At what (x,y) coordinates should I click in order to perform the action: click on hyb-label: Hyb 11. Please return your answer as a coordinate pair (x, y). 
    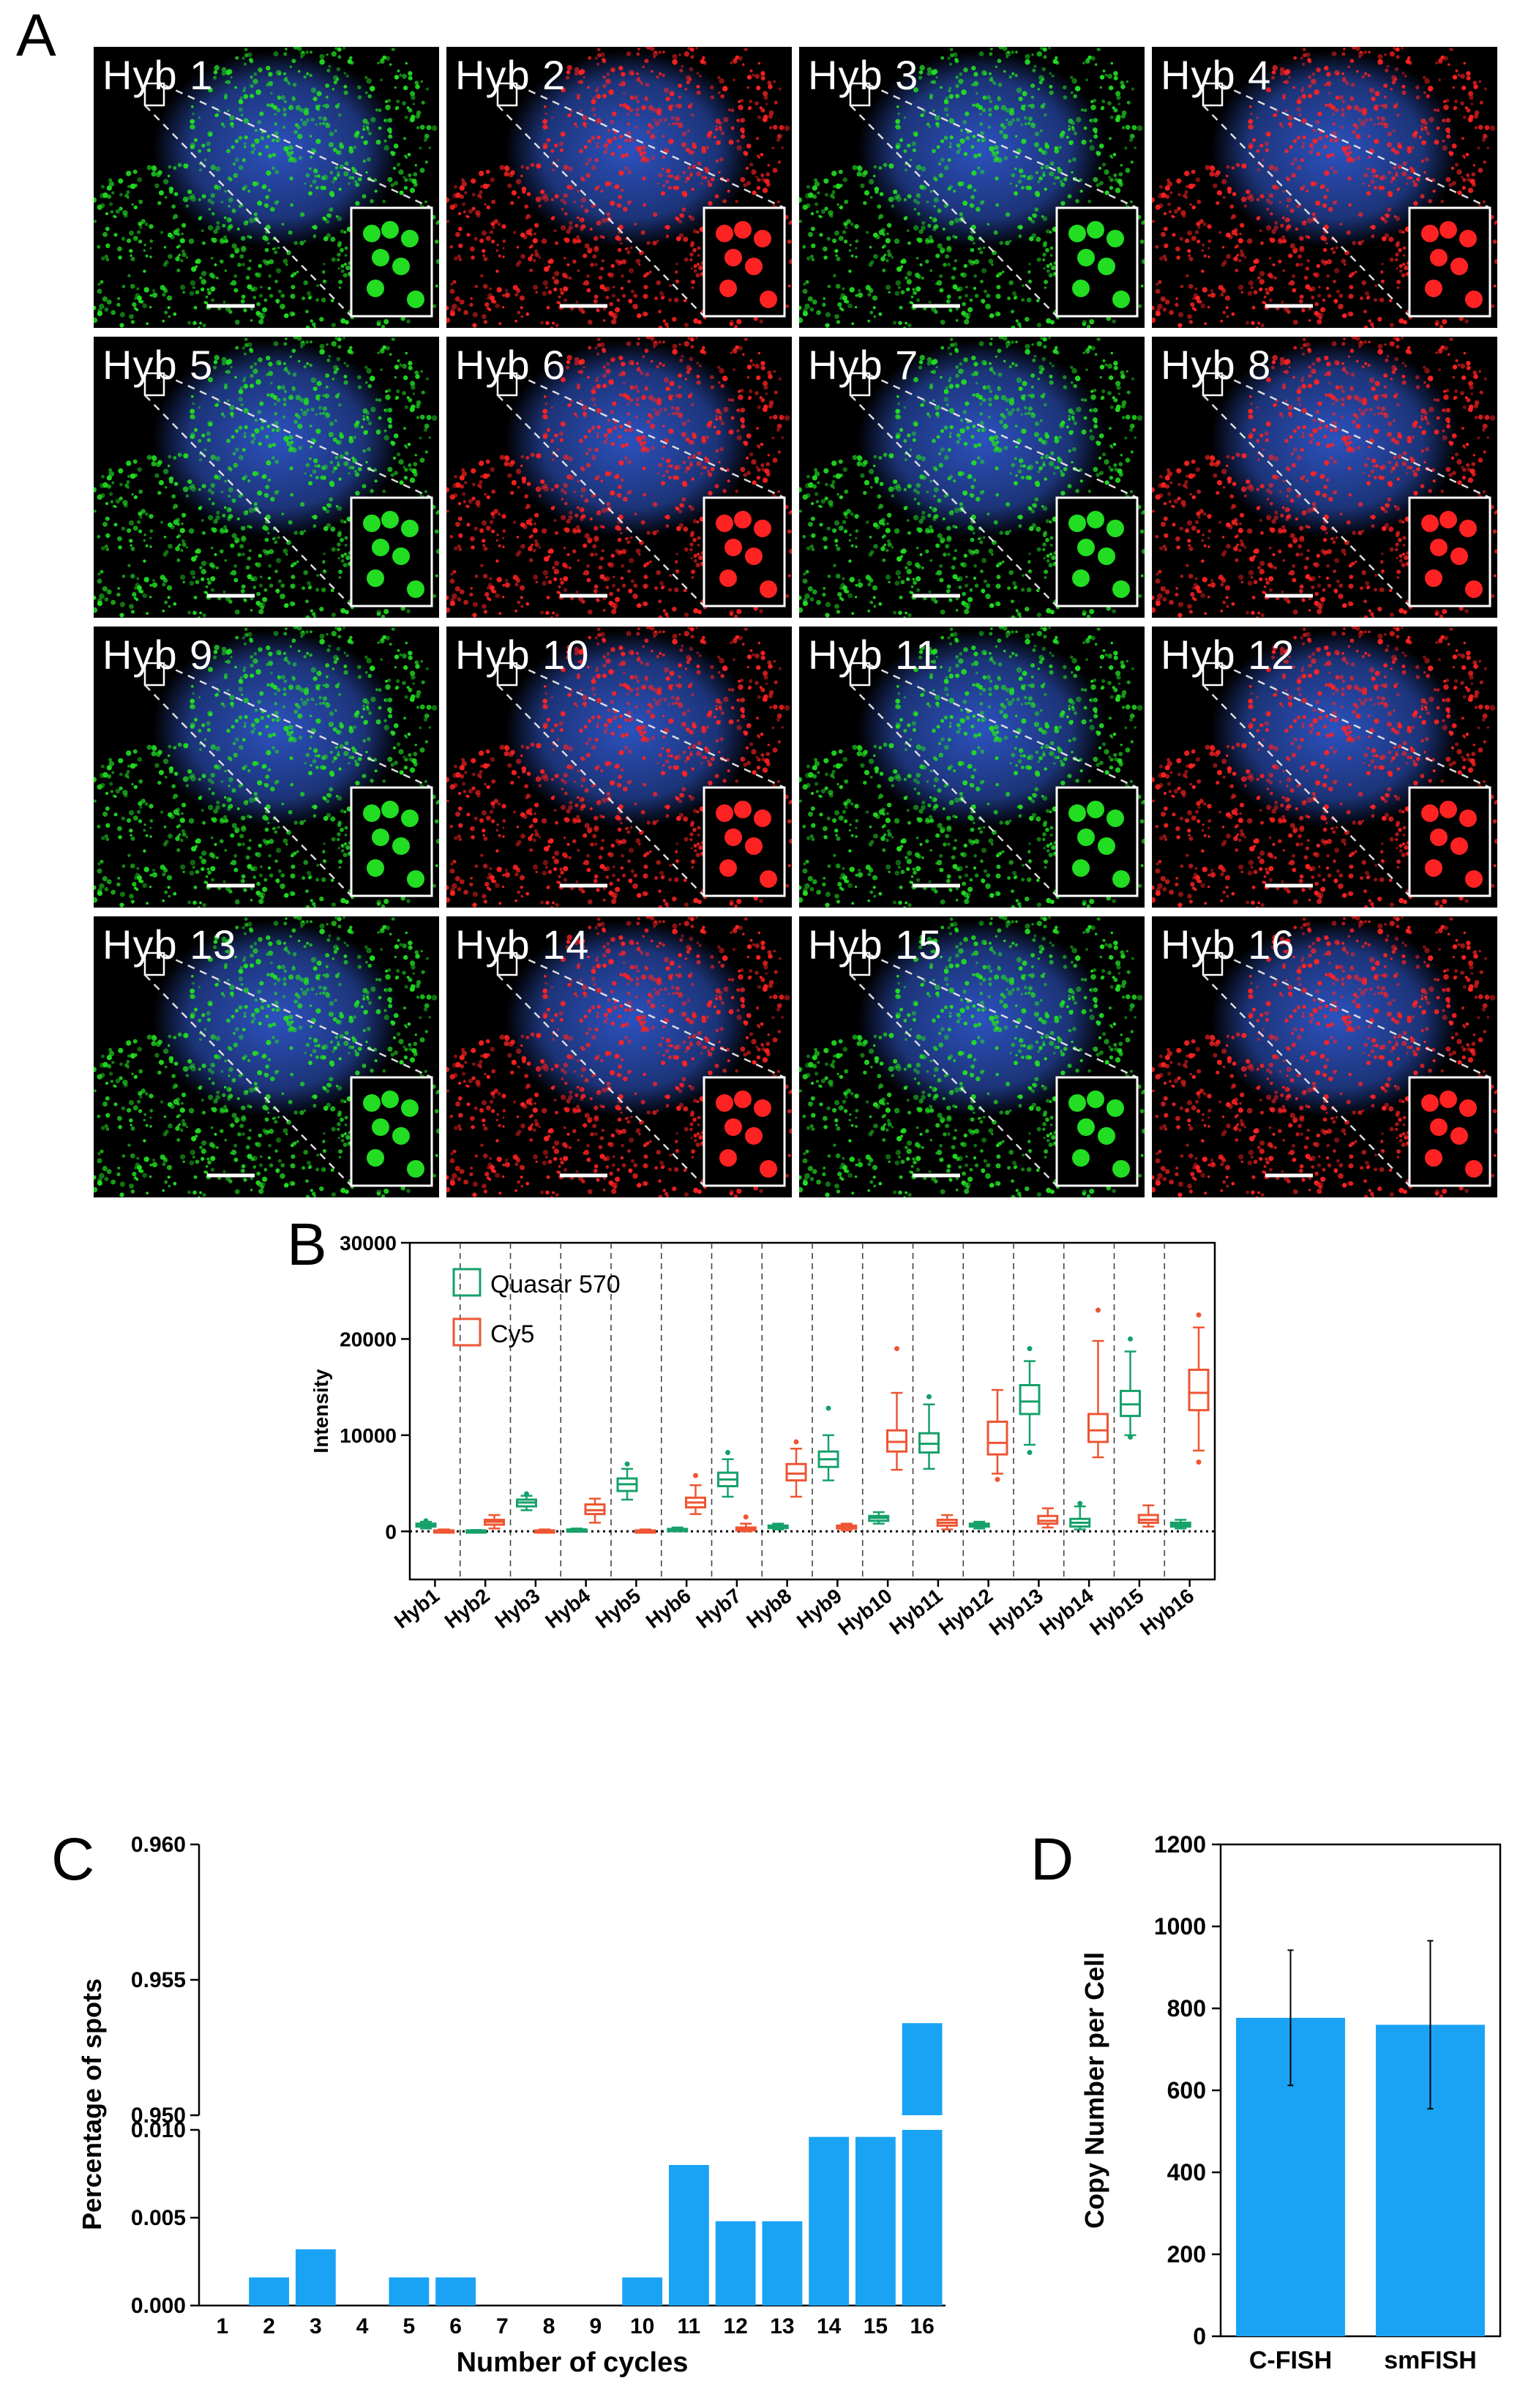
    Looking at the image, I should click on (874, 655).